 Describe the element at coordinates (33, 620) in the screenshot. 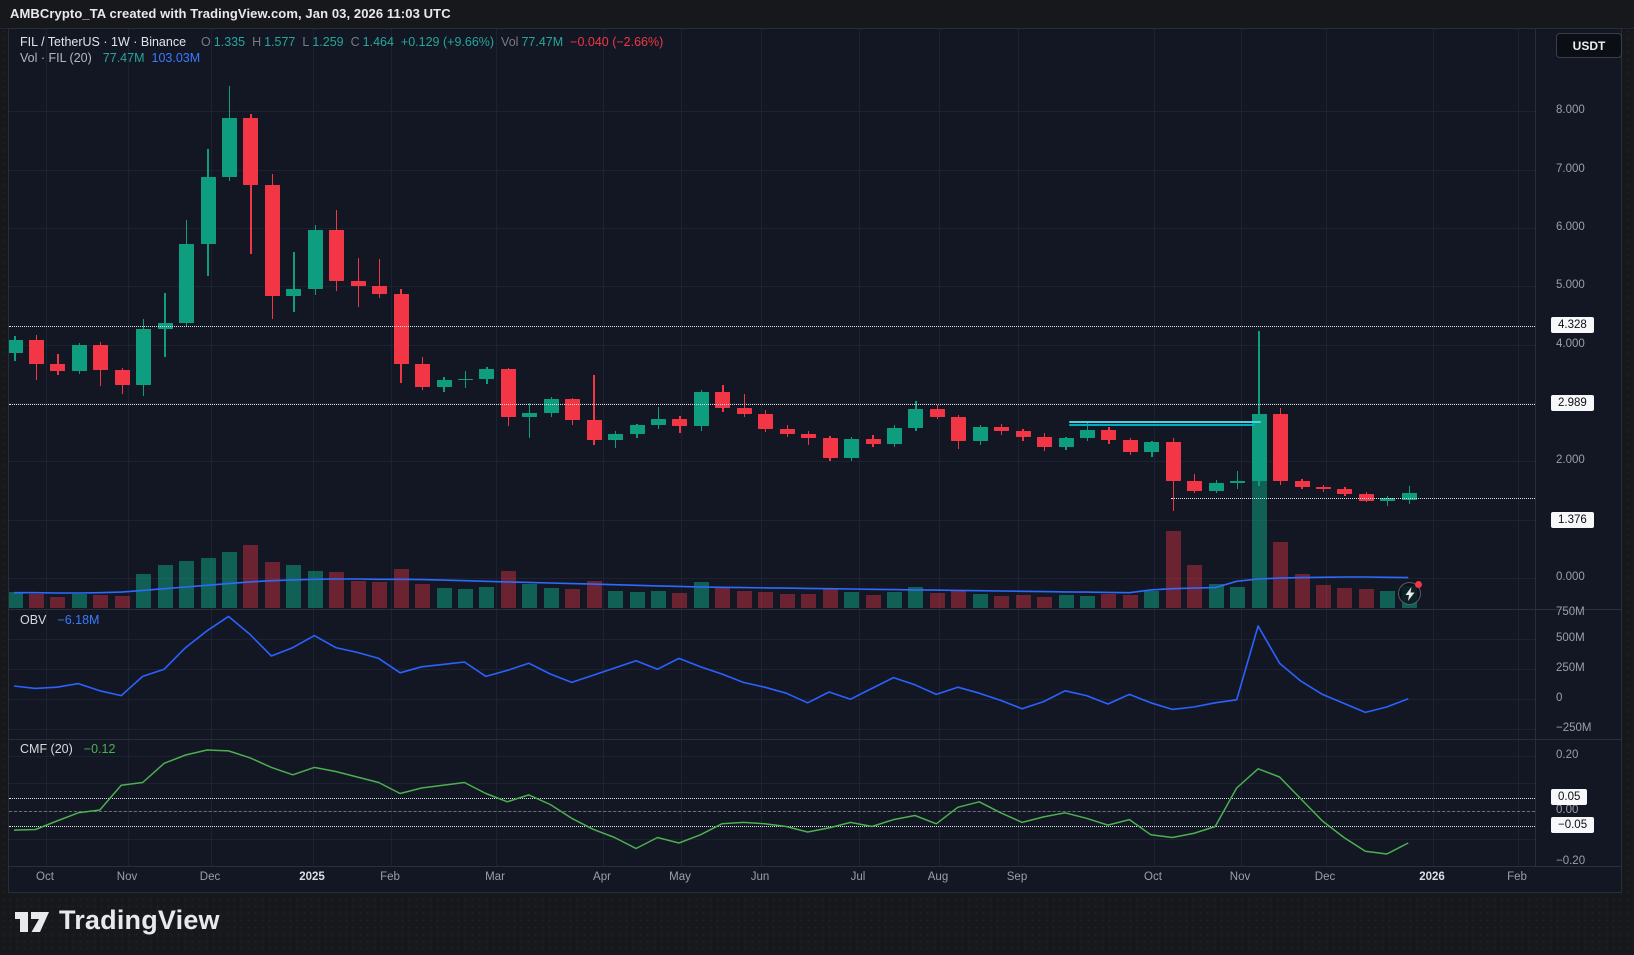

I see `legend-segment: OBV` at that location.